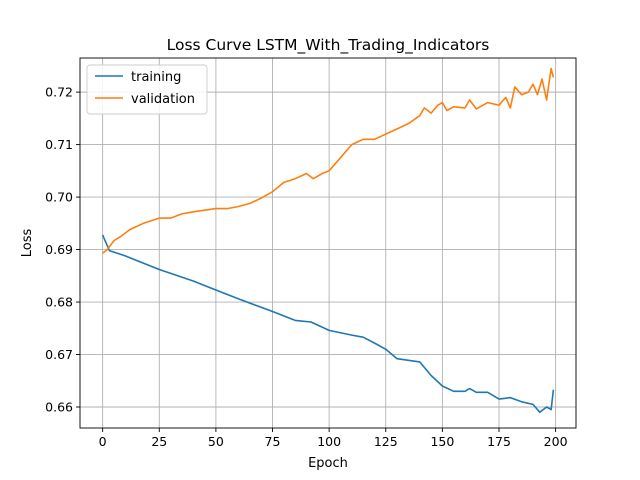  What do you see at coordinates (59, 92) in the screenshot?
I see `y-tick-label: 0.72` at bounding box center [59, 92].